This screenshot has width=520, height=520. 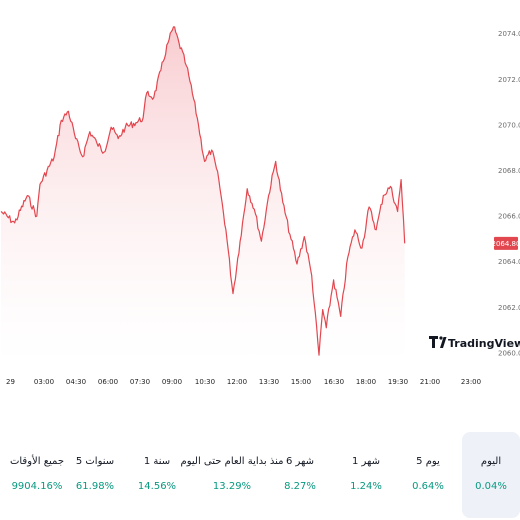 What do you see at coordinates (509, 353) in the screenshot?
I see `y-axis-tick-label: 2060.00` at bounding box center [509, 353].